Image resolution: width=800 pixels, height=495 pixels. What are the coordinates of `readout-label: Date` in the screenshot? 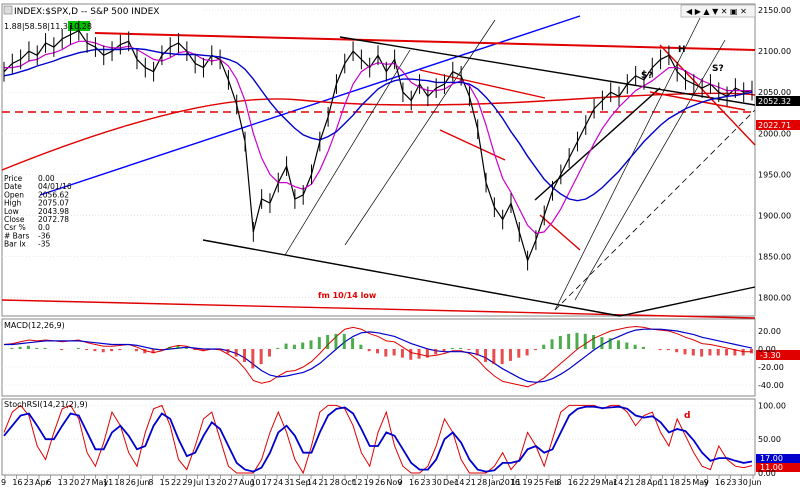 It's located at (13, 186).